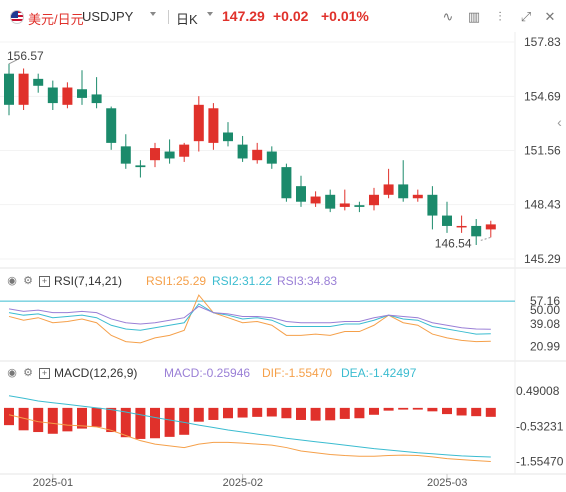 This screenshot has width=566, height=492. What do you see at coordinates (291, 16) in the screenshot?
I see `price-change: +0.02` at bounding box center [291, 16].